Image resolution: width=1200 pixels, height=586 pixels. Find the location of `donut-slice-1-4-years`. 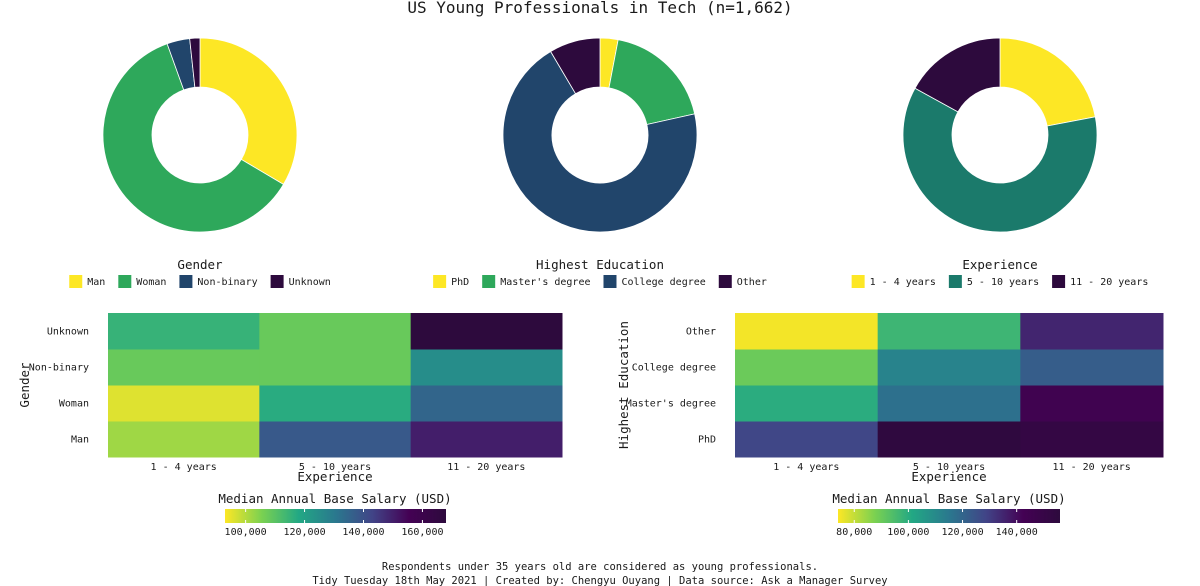

donut-slice-1-4-years is located at coordinates (1047, 82).